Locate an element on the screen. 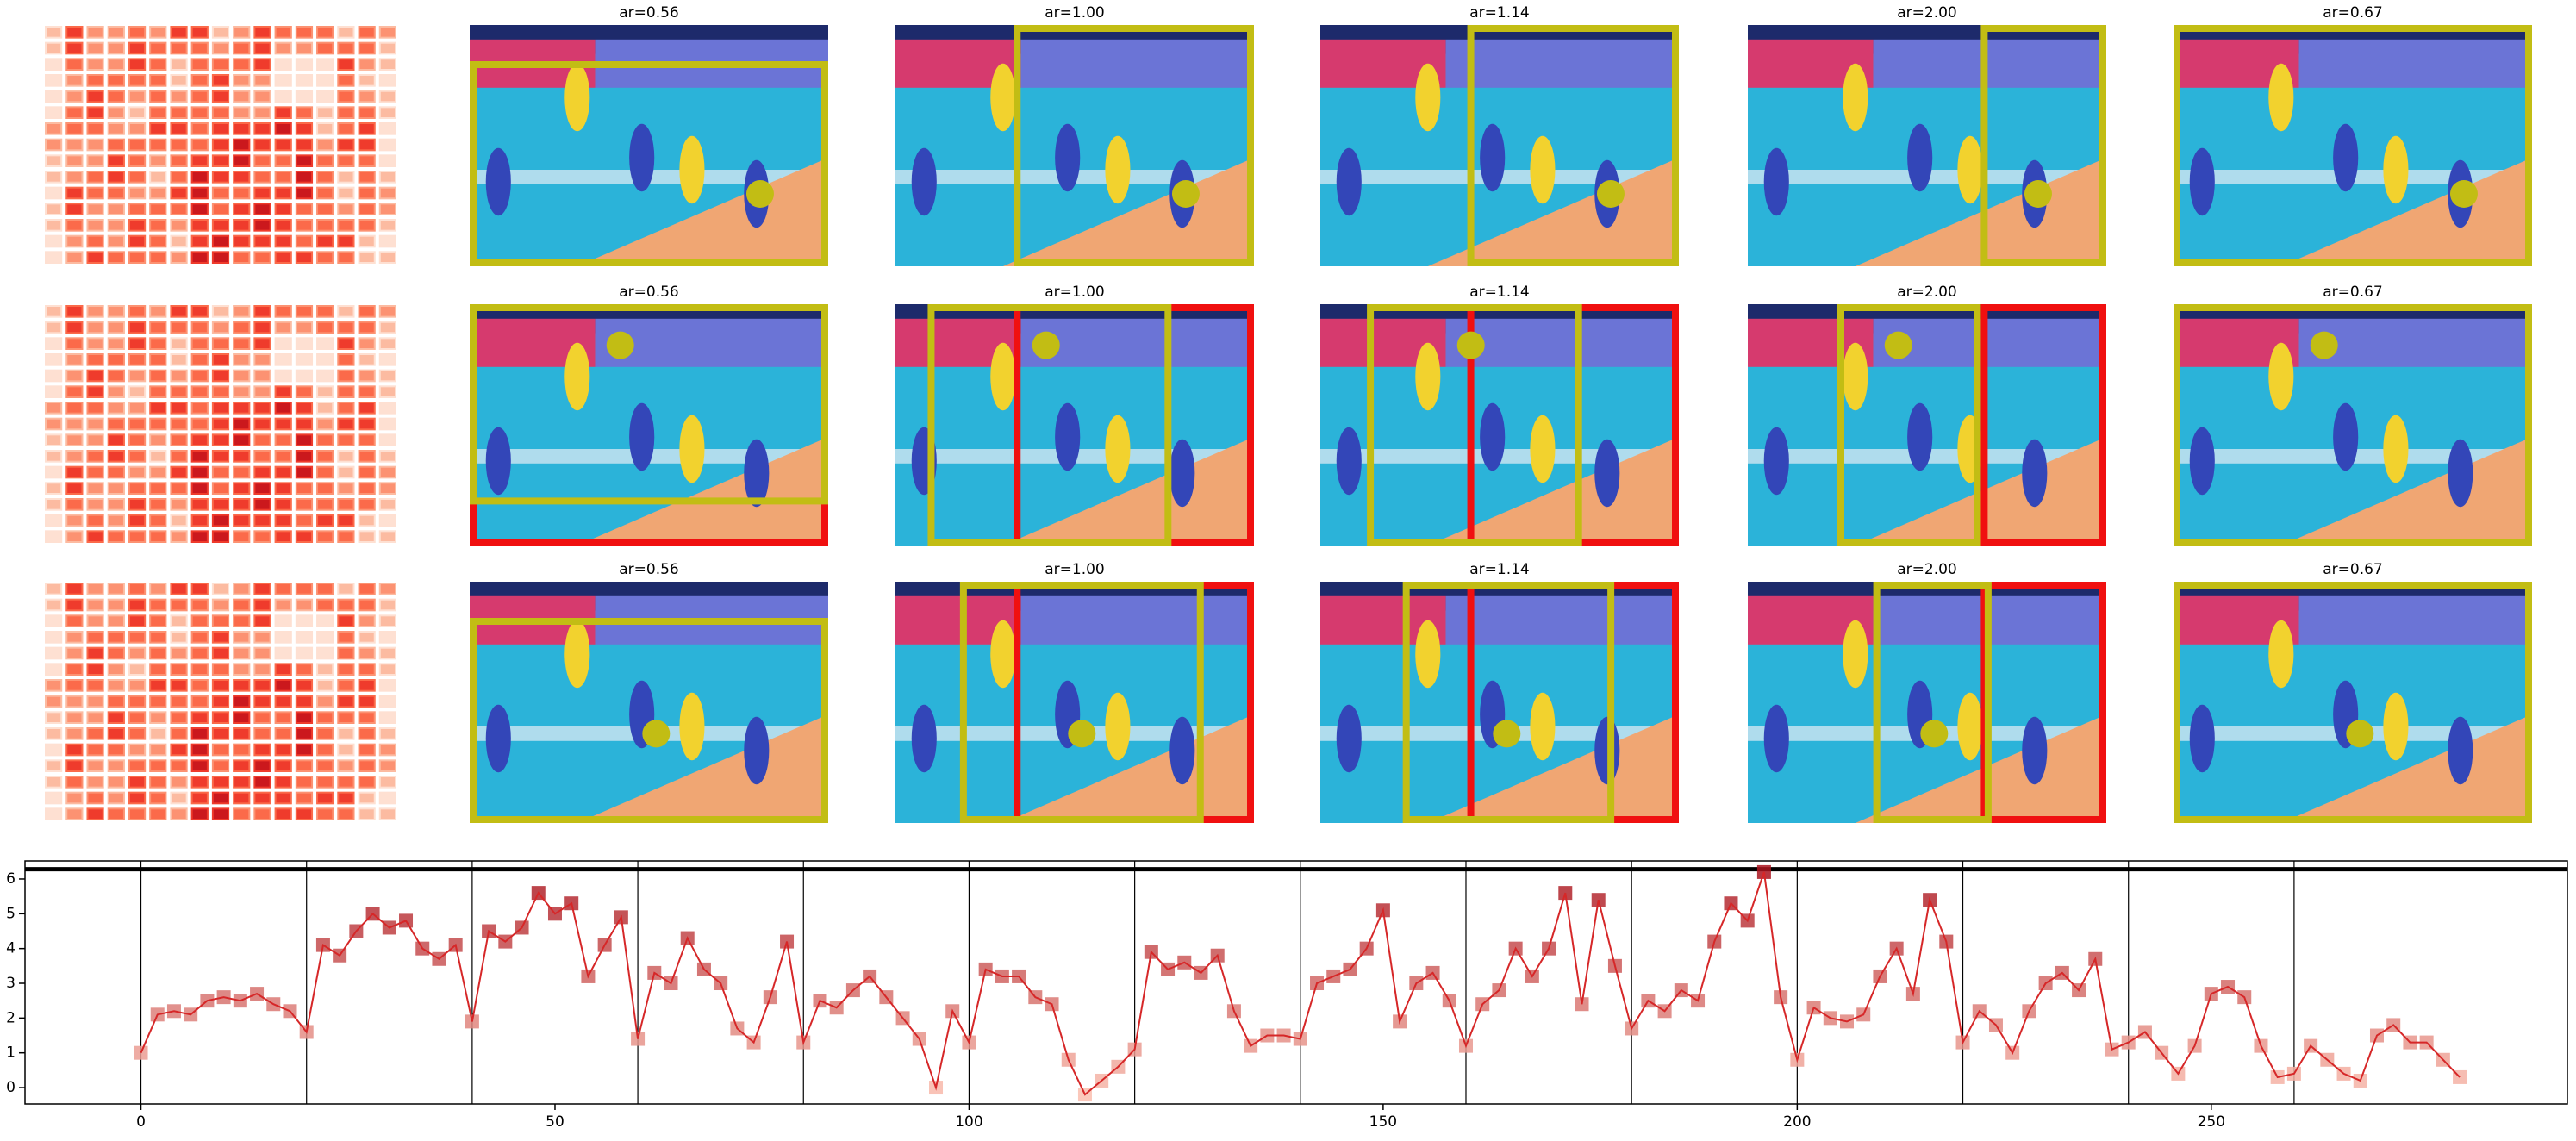  focus-dot is located at coordinates (656, 734).